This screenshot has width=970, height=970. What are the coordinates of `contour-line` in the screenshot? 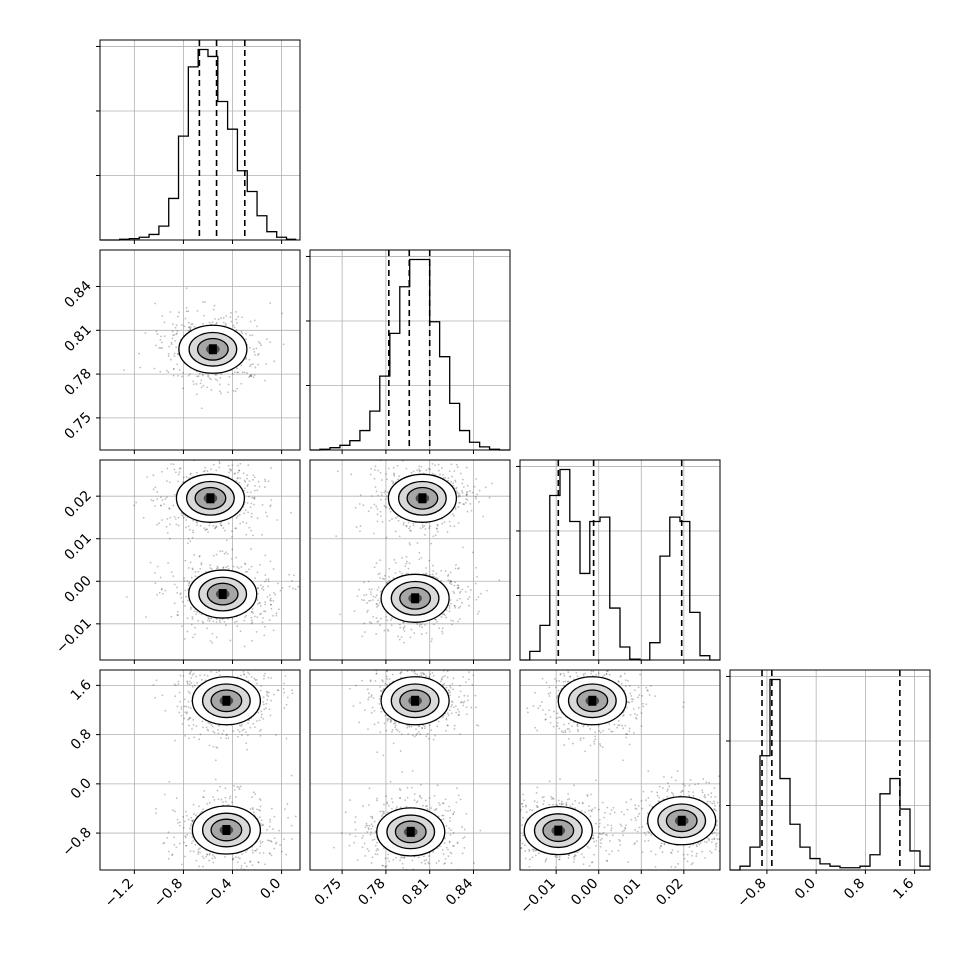 It's located at (226, 701).